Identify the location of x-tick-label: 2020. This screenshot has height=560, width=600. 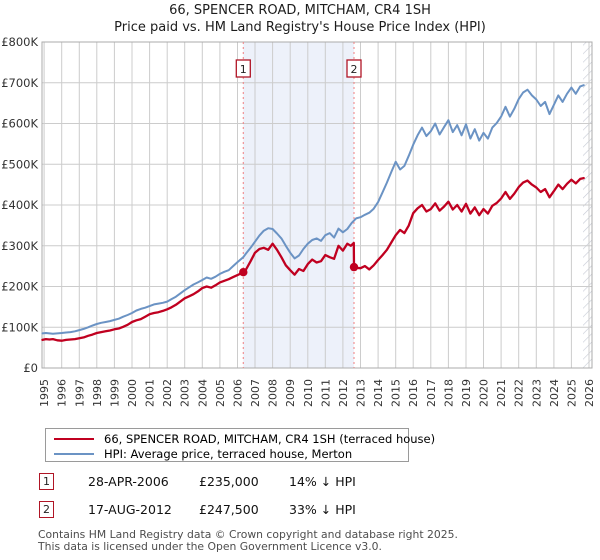
(484, 393).